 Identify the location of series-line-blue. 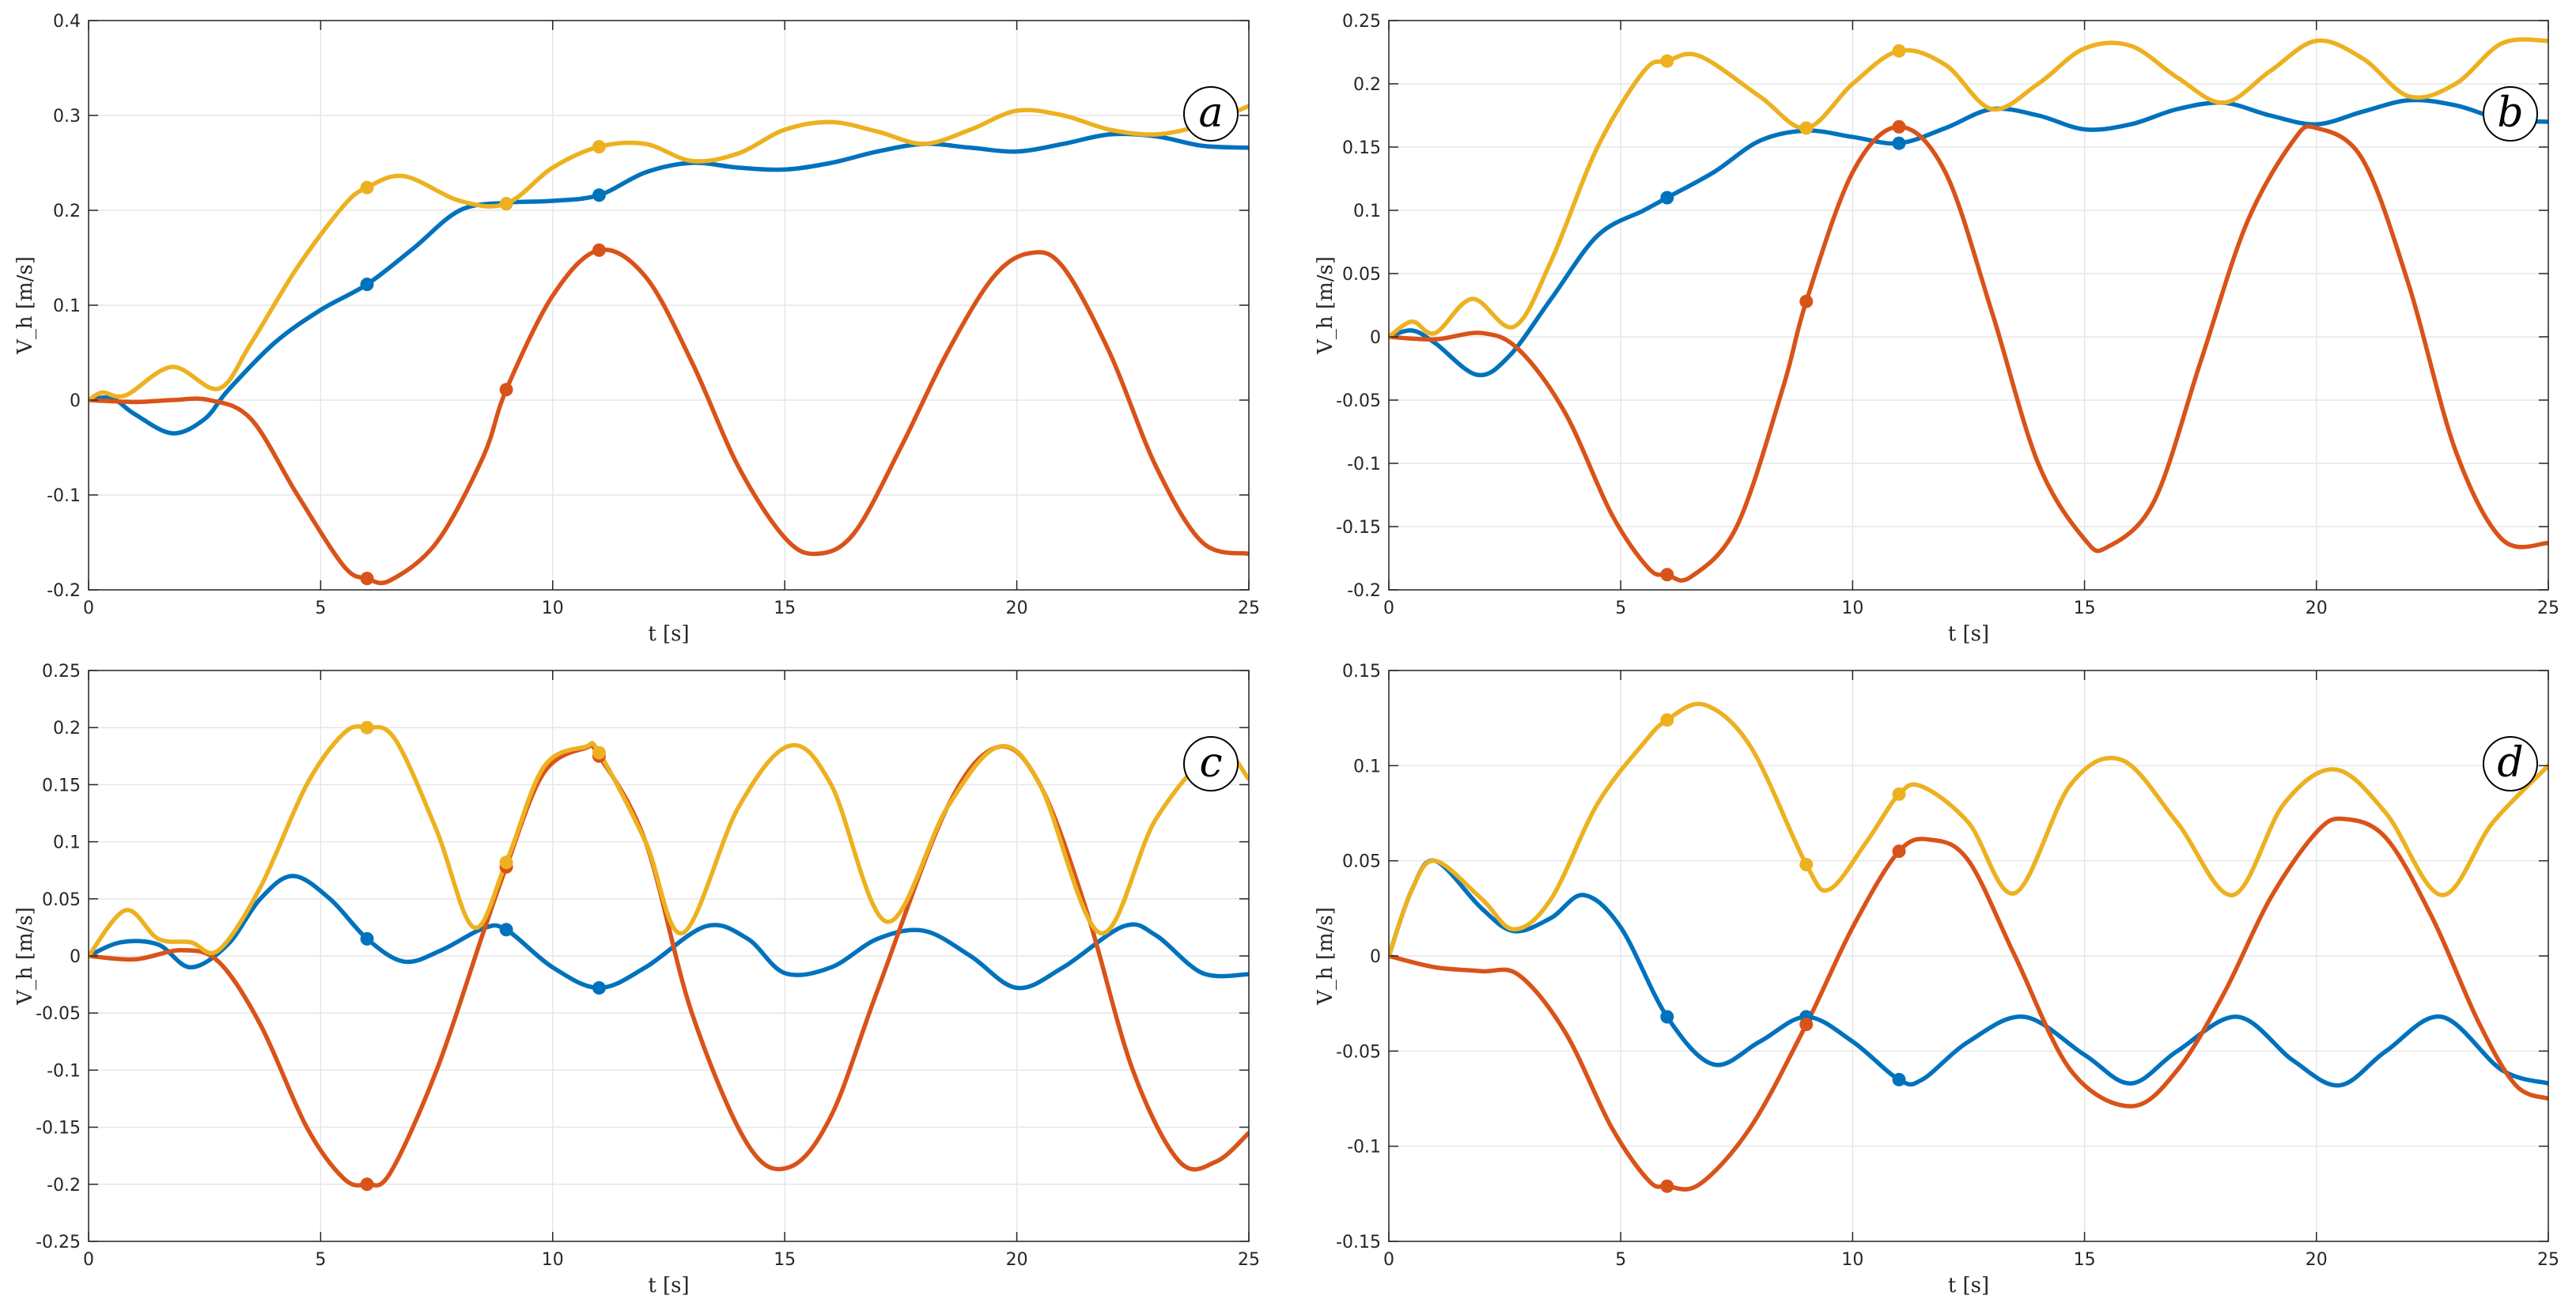
(669, 933).